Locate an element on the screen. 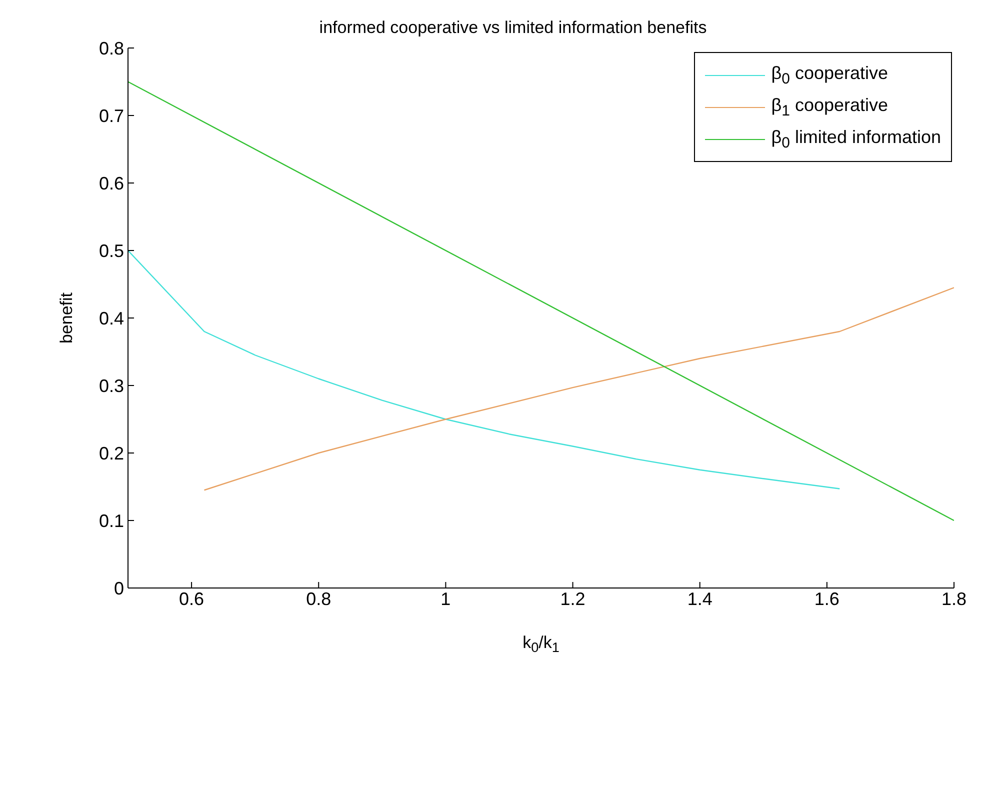 The image size is (986, 809). y-tick-label: 0.5 is located at coordinates (111, 250).